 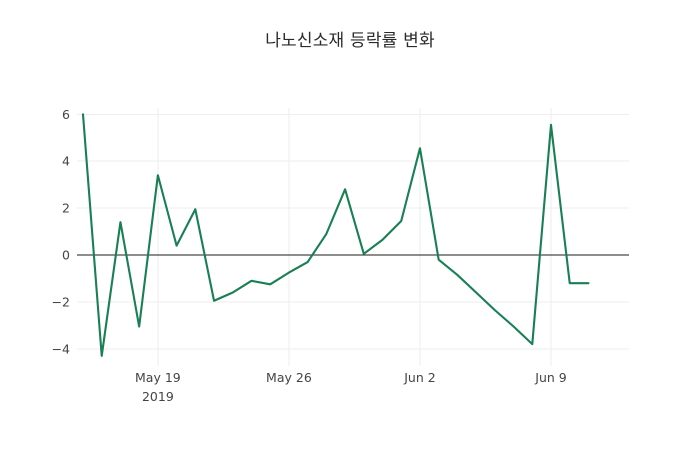 What do you see at coordinates (66, 255) in the screenshot?
I see `y-axis-tick-label: 0` at bounding box center [66, 255].